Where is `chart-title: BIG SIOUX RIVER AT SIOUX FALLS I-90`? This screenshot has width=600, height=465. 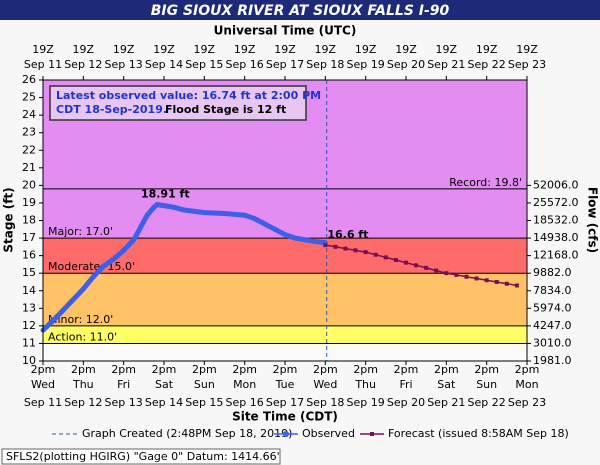 chart-title: BIG SIOUX RIVER AT SIOUX FALLS I-90 is located at coordinates (300, 11).